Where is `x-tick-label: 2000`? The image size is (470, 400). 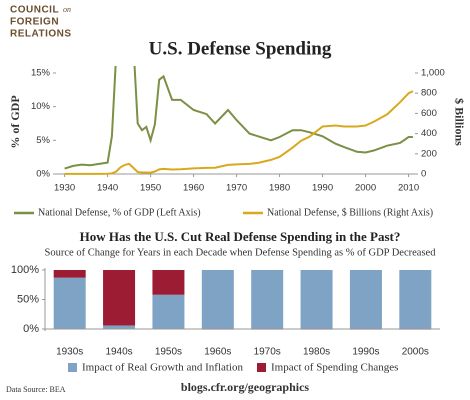
x-tick-label: 2000 is located at coordinates (365, 188).